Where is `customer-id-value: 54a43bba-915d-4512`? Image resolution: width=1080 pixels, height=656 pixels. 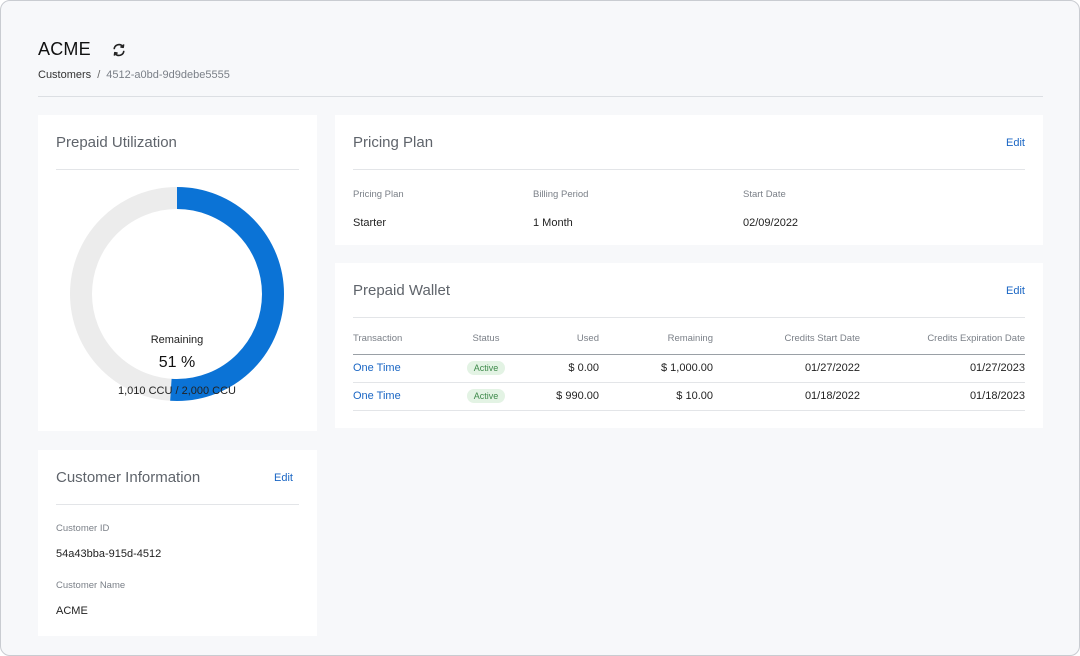 customer-id-value: 54a43bba-915d-4512 is located at coordinates (109, 554).